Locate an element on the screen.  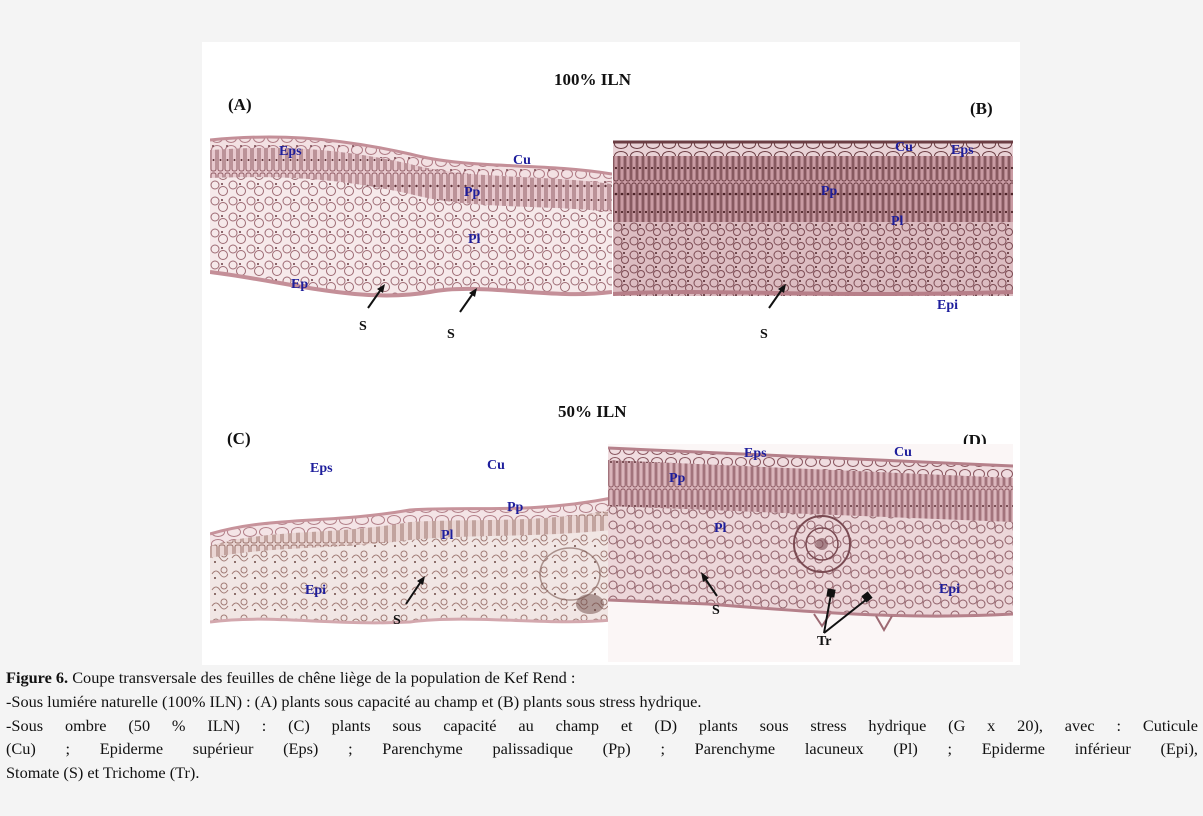
label-c-s: S is located at coordinates (397, 620).